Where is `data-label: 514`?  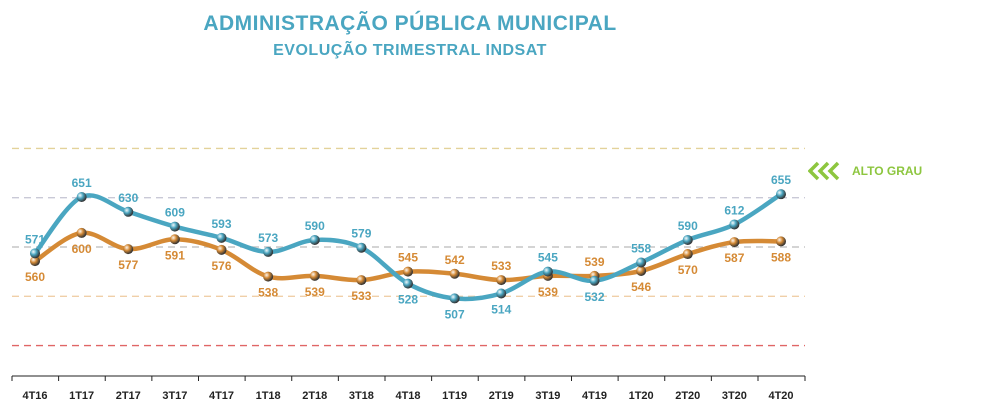
data-label: 514 is located at coordinates (501, 309).